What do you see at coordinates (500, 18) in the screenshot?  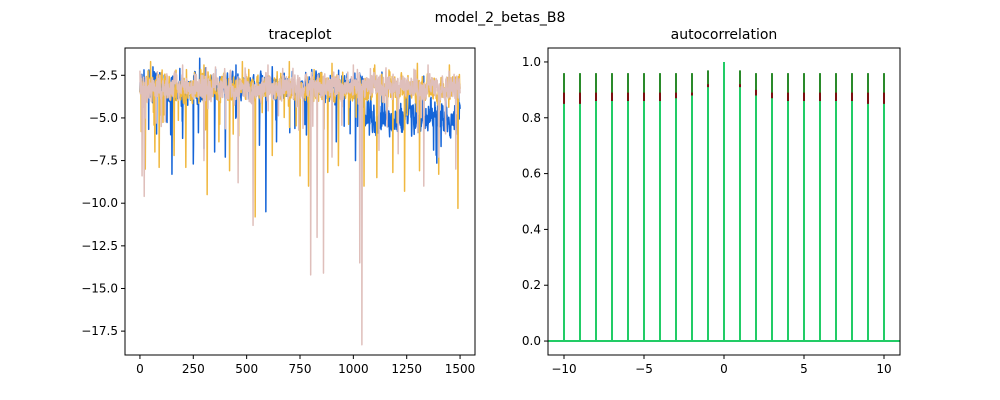 I see `figure-suptitle: model_2_betas_B8` at bounding box center [500, 18].